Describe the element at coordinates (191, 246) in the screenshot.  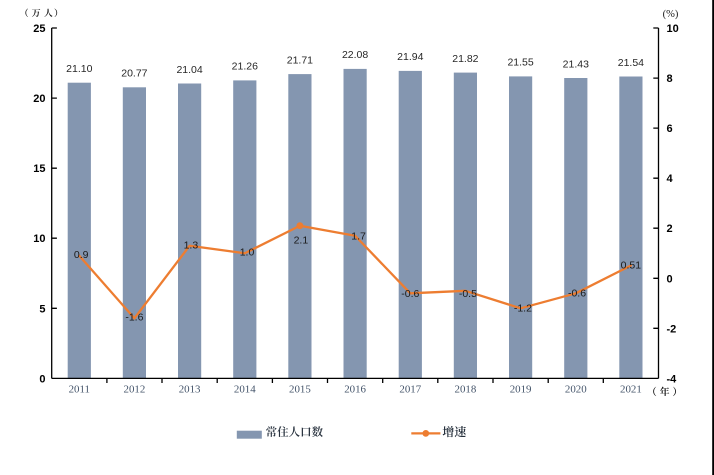
I see `svg-text: 1.3` at that location.